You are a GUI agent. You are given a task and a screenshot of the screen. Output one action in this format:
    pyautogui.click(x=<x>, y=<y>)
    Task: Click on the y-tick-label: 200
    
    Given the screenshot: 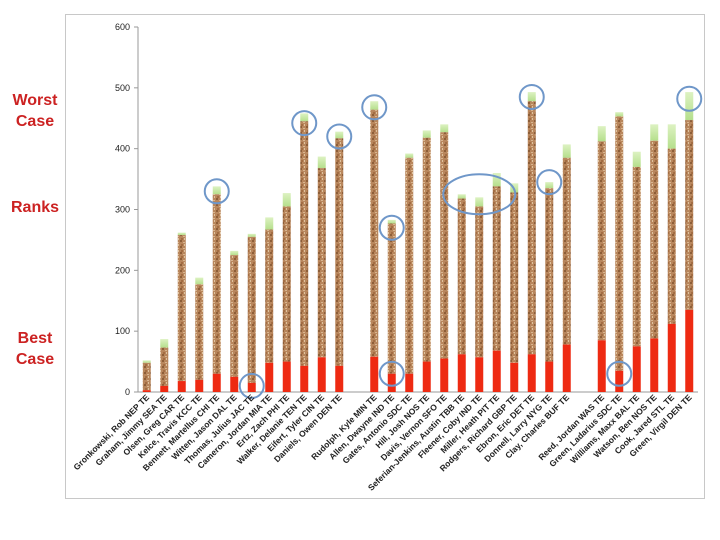 What is the action you would take?
    pyautogui.click(x=122, y=270)
    